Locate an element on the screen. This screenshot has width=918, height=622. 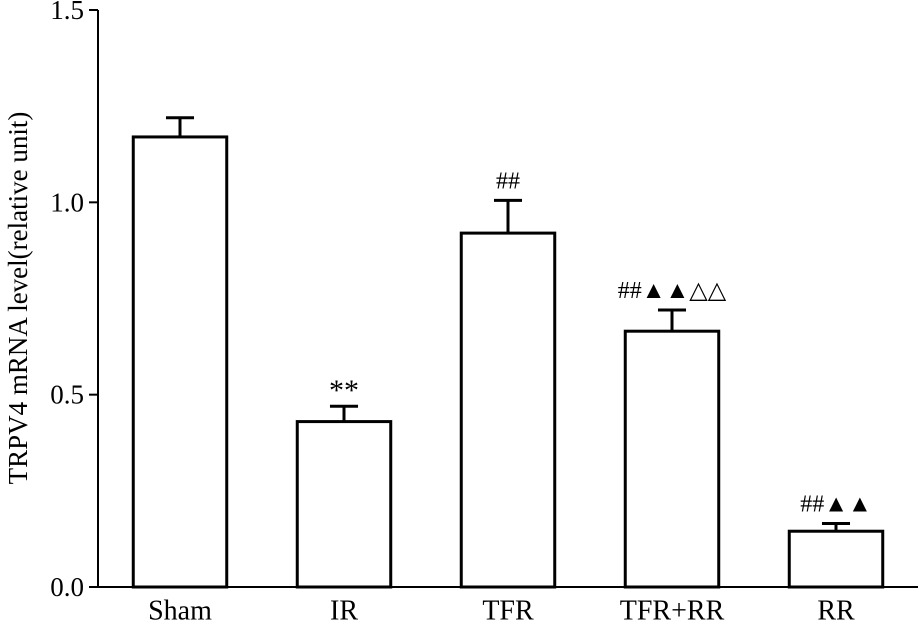
y-tick-label: 0.0 is located at coordinates (67, 587).